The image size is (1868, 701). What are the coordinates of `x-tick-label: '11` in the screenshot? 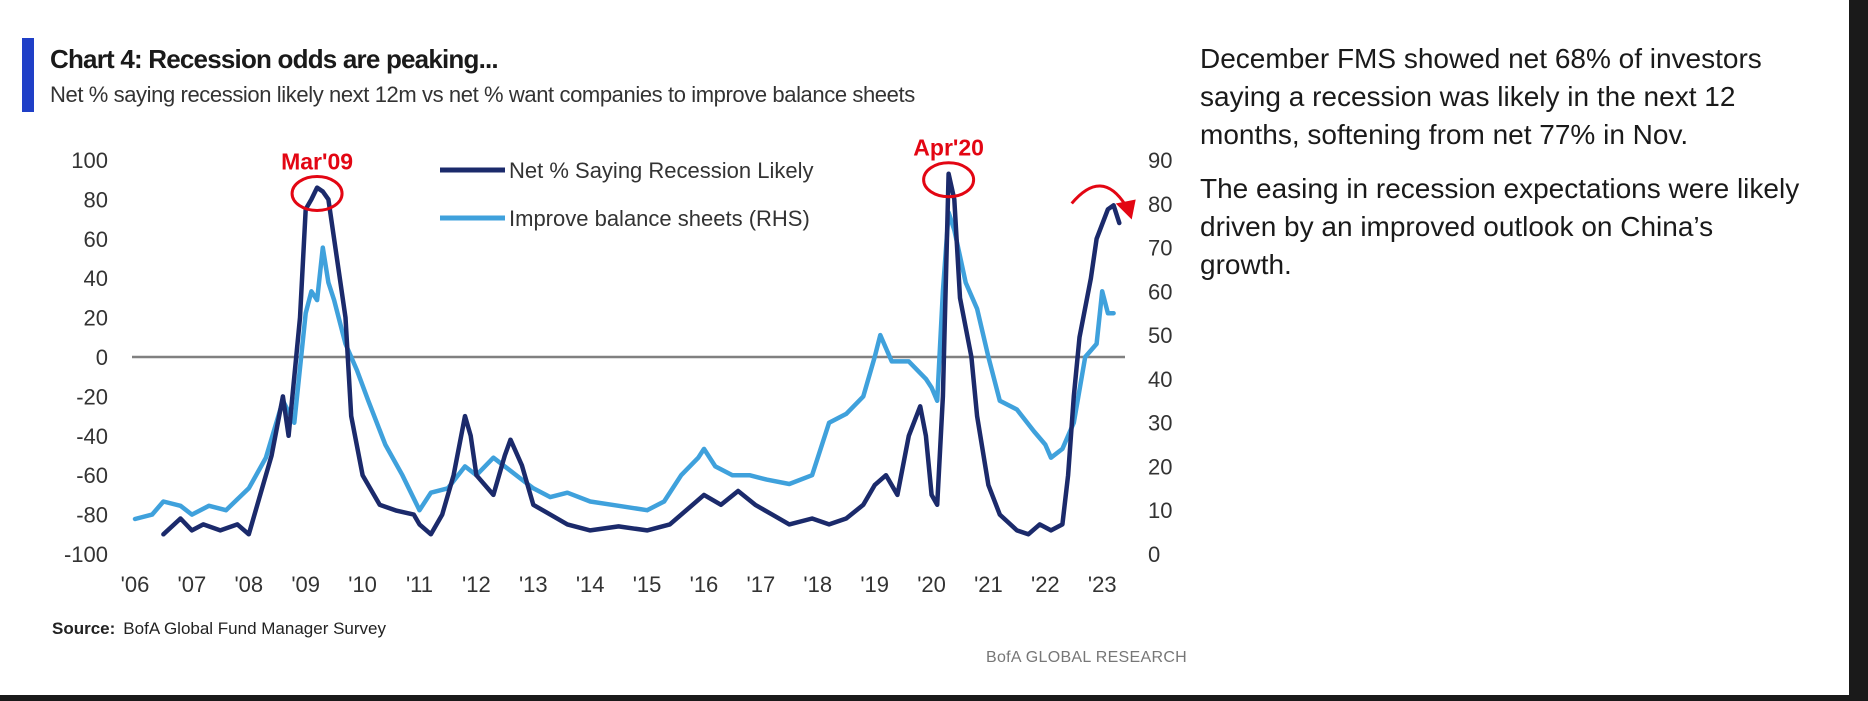 It's located at (419, 584).